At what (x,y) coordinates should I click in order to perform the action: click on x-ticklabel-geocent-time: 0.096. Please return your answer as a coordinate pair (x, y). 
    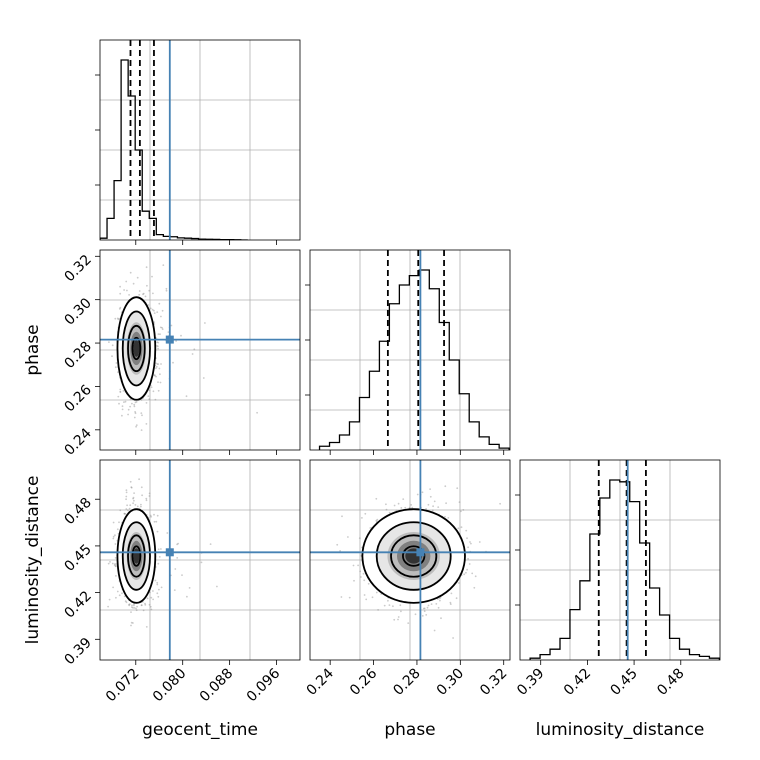
    Looking at the image, I should click on (264, 685).